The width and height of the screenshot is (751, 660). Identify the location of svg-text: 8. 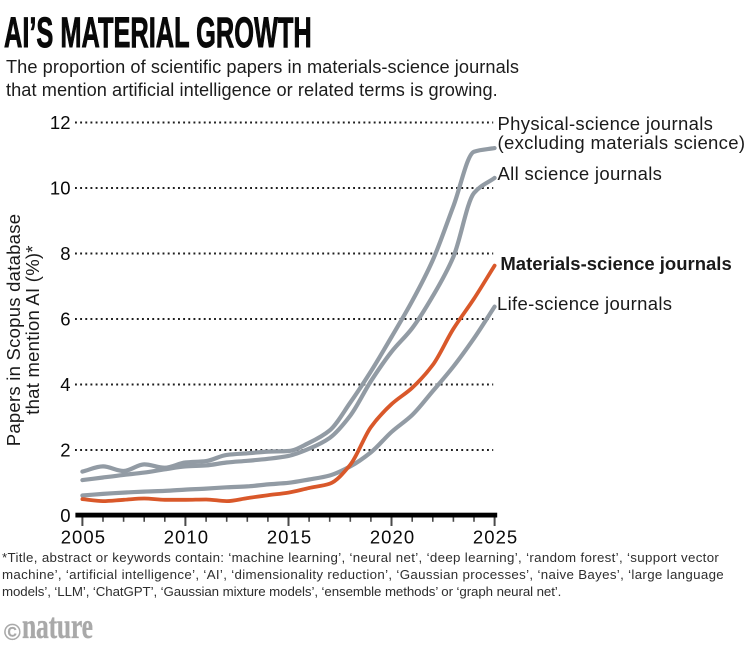
(65, 253).